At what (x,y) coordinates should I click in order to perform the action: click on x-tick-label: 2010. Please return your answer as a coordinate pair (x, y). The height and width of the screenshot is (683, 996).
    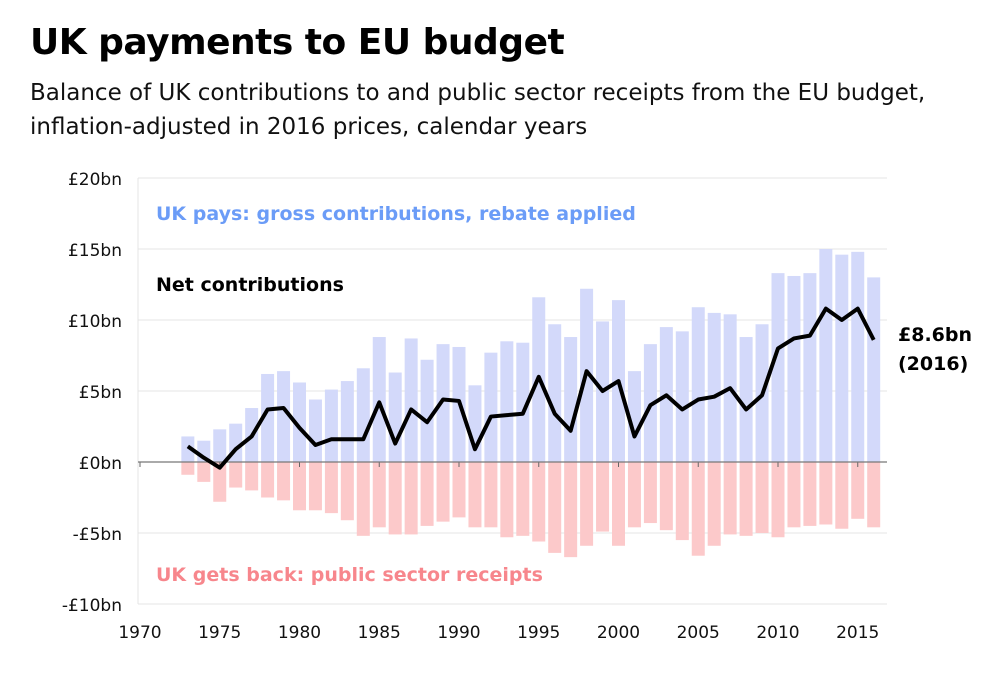
    Looking at the image, I should click on (777, 633).